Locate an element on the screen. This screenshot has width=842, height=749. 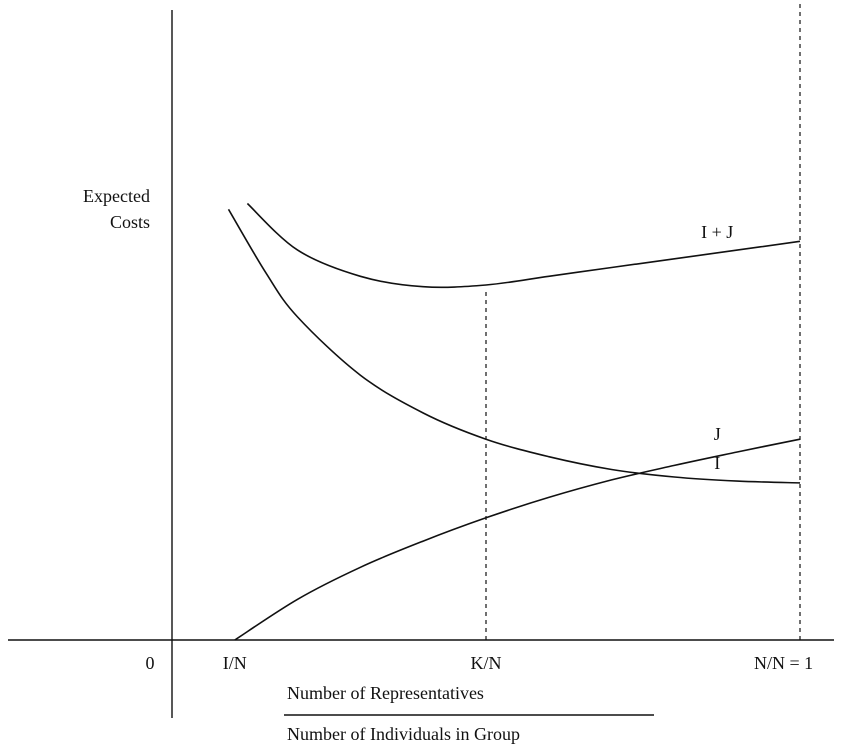
origin-label: 0 is located at coordinates (150, 663).